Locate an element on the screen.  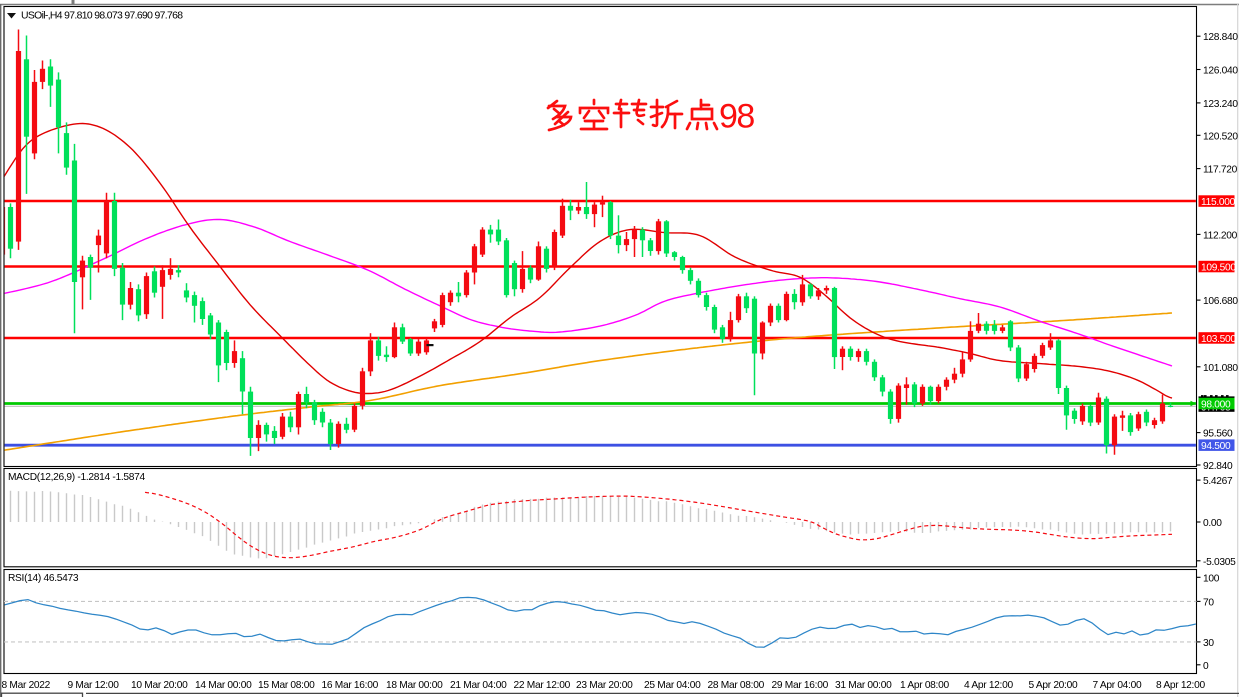
svg-text: 8 Mar 2022 is located at coordinates (26, 685).